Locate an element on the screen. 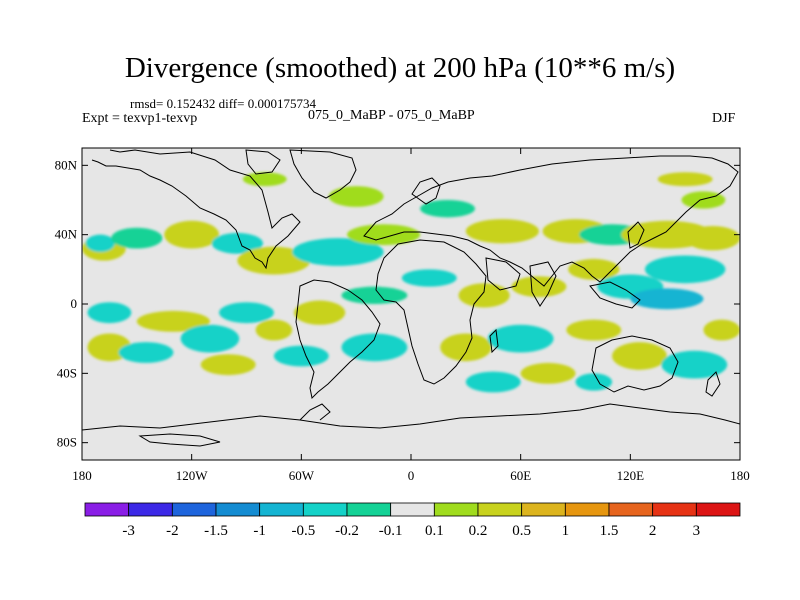 The width and height of the screenshot is (800, 600). colorbar-label-2: -1.5 is located at coordinates (216, 531).